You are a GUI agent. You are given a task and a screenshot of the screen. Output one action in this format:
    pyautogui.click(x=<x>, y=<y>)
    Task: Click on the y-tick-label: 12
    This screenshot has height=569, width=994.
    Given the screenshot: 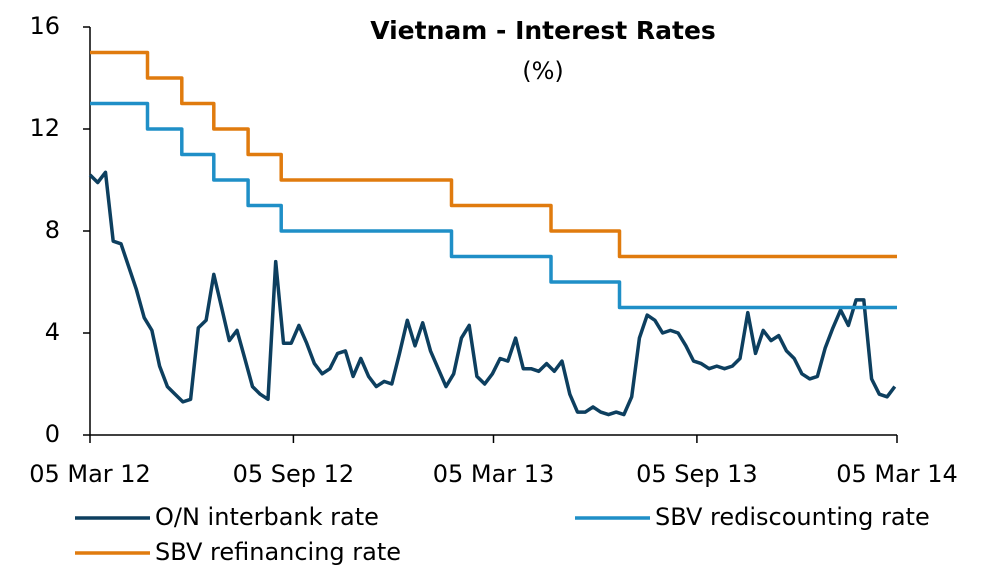 What is the action you would take?
    pyautogui.click(x=44, y=128)
    